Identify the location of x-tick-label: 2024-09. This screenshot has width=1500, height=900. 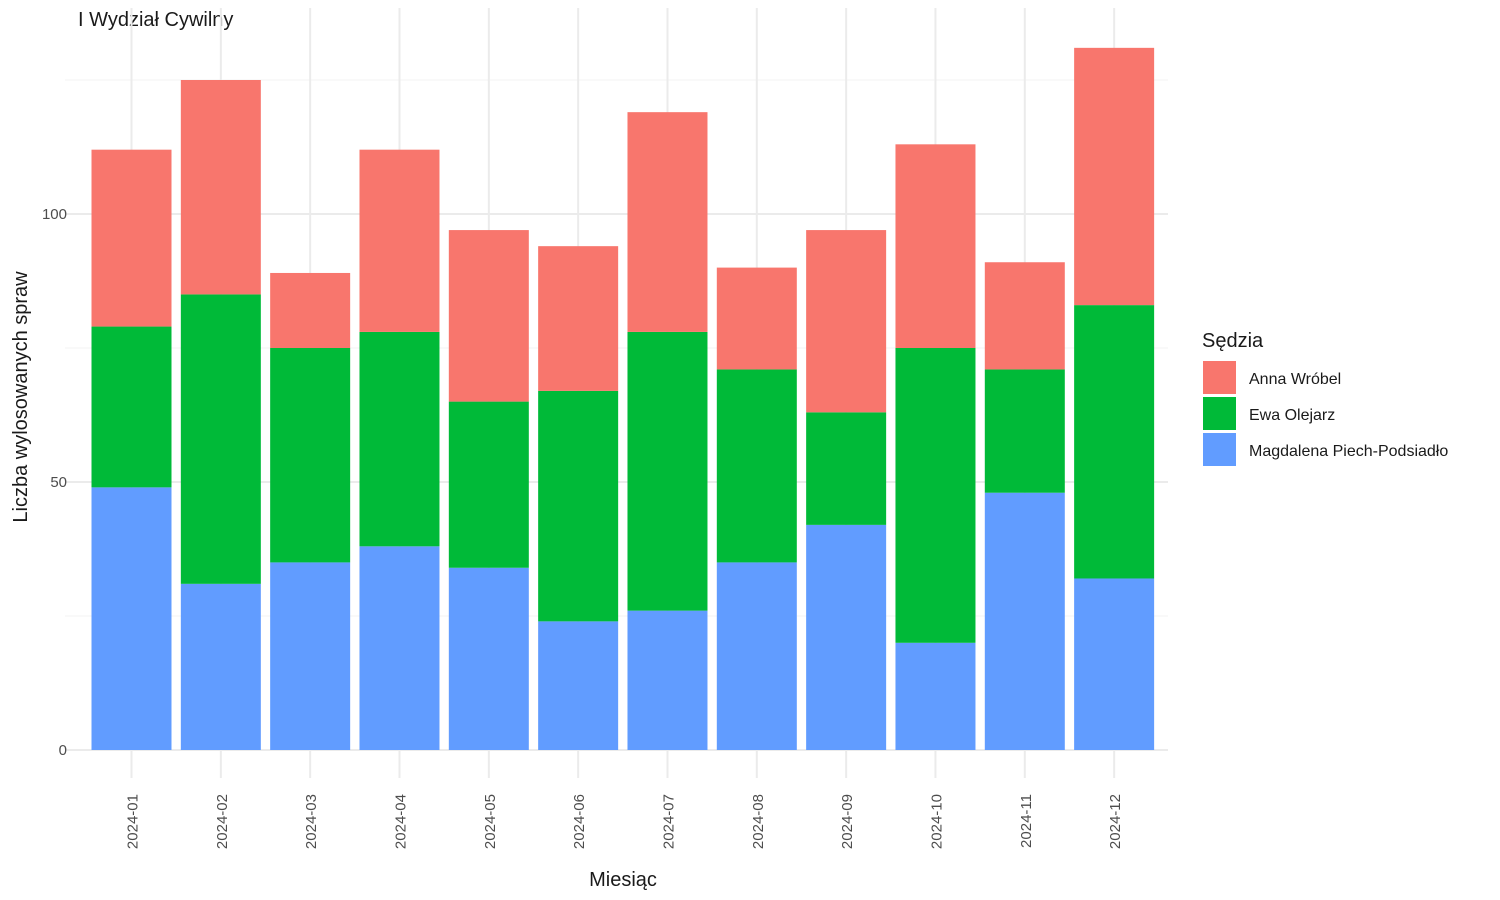
(847, 821).